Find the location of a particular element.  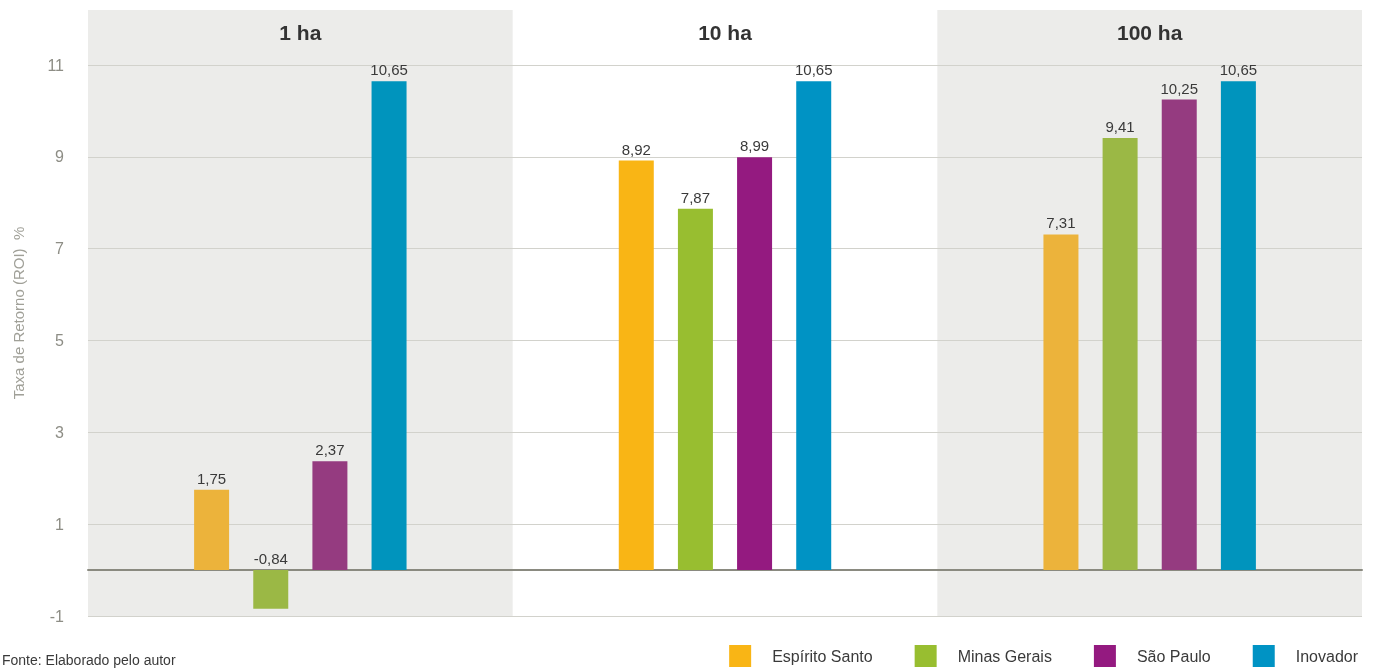

y-tick-label: 9 is located at coordinates (60, 157).